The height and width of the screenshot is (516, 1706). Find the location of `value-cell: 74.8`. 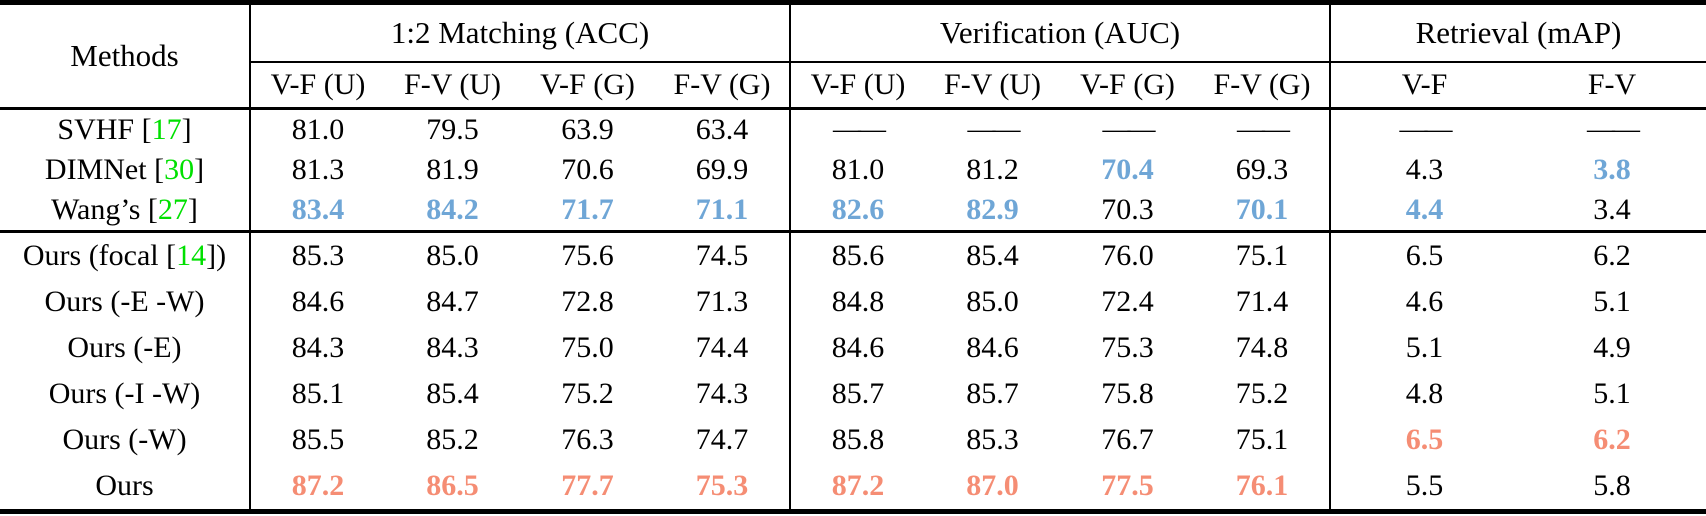

value-cell: 74.8 is located at coordinates (1262, 347).